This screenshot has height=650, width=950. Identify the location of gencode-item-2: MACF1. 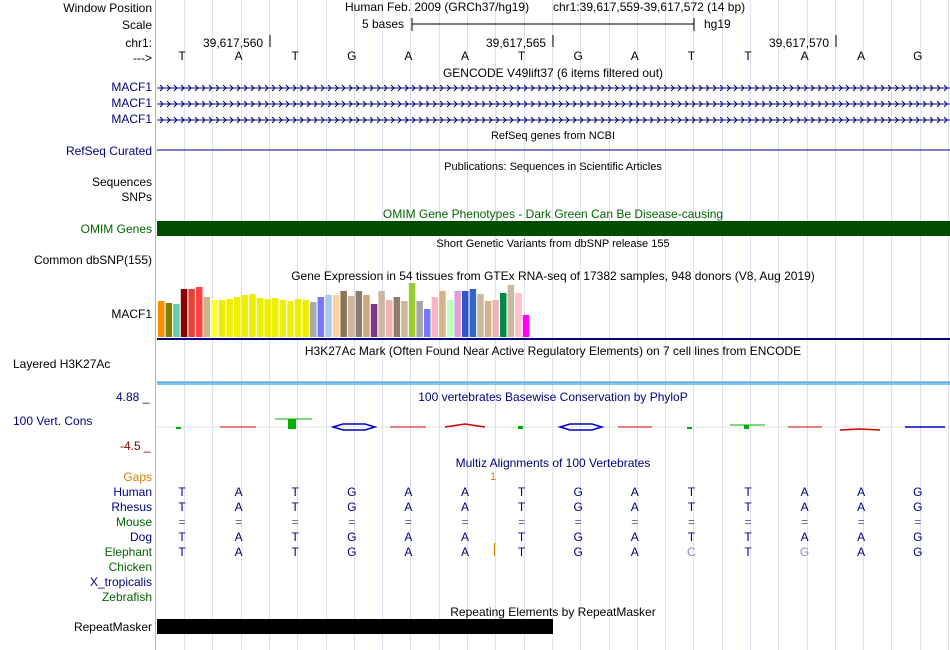
(131, 103).